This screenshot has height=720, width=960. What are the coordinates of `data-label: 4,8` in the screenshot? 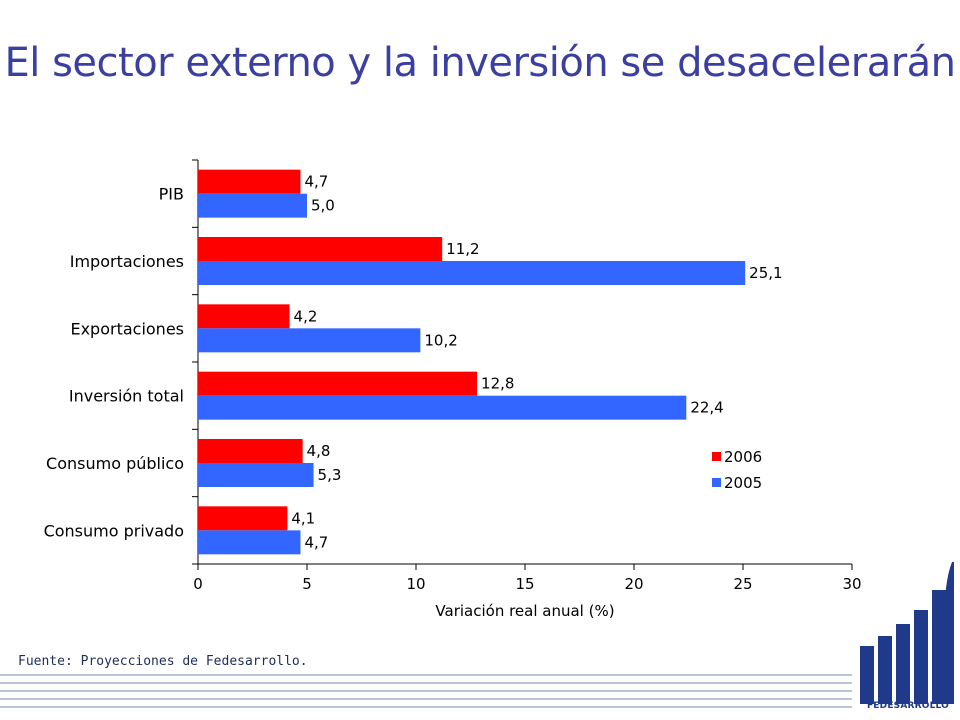 It's located at (319, 451).